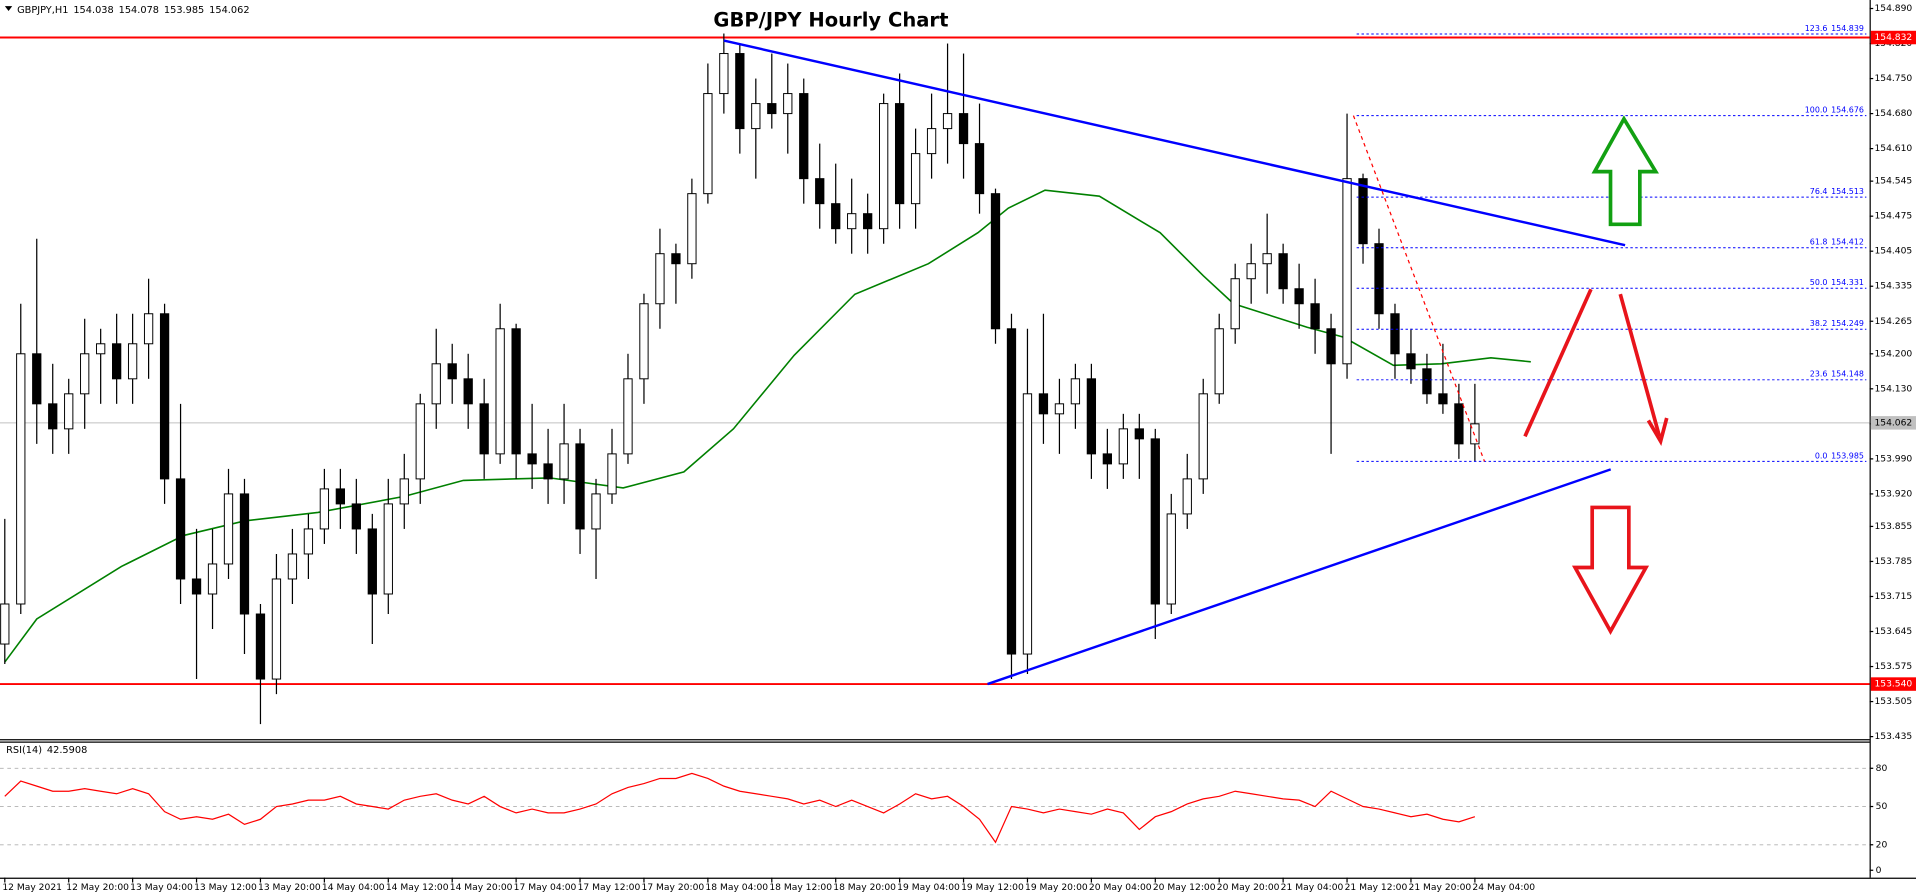 This screenshot has width=1916, height=896. What do you see at coordinates (1893, 8) in the screenshot?
I see `y-tick-label: 154.890` at bounding box center [1893, 8].